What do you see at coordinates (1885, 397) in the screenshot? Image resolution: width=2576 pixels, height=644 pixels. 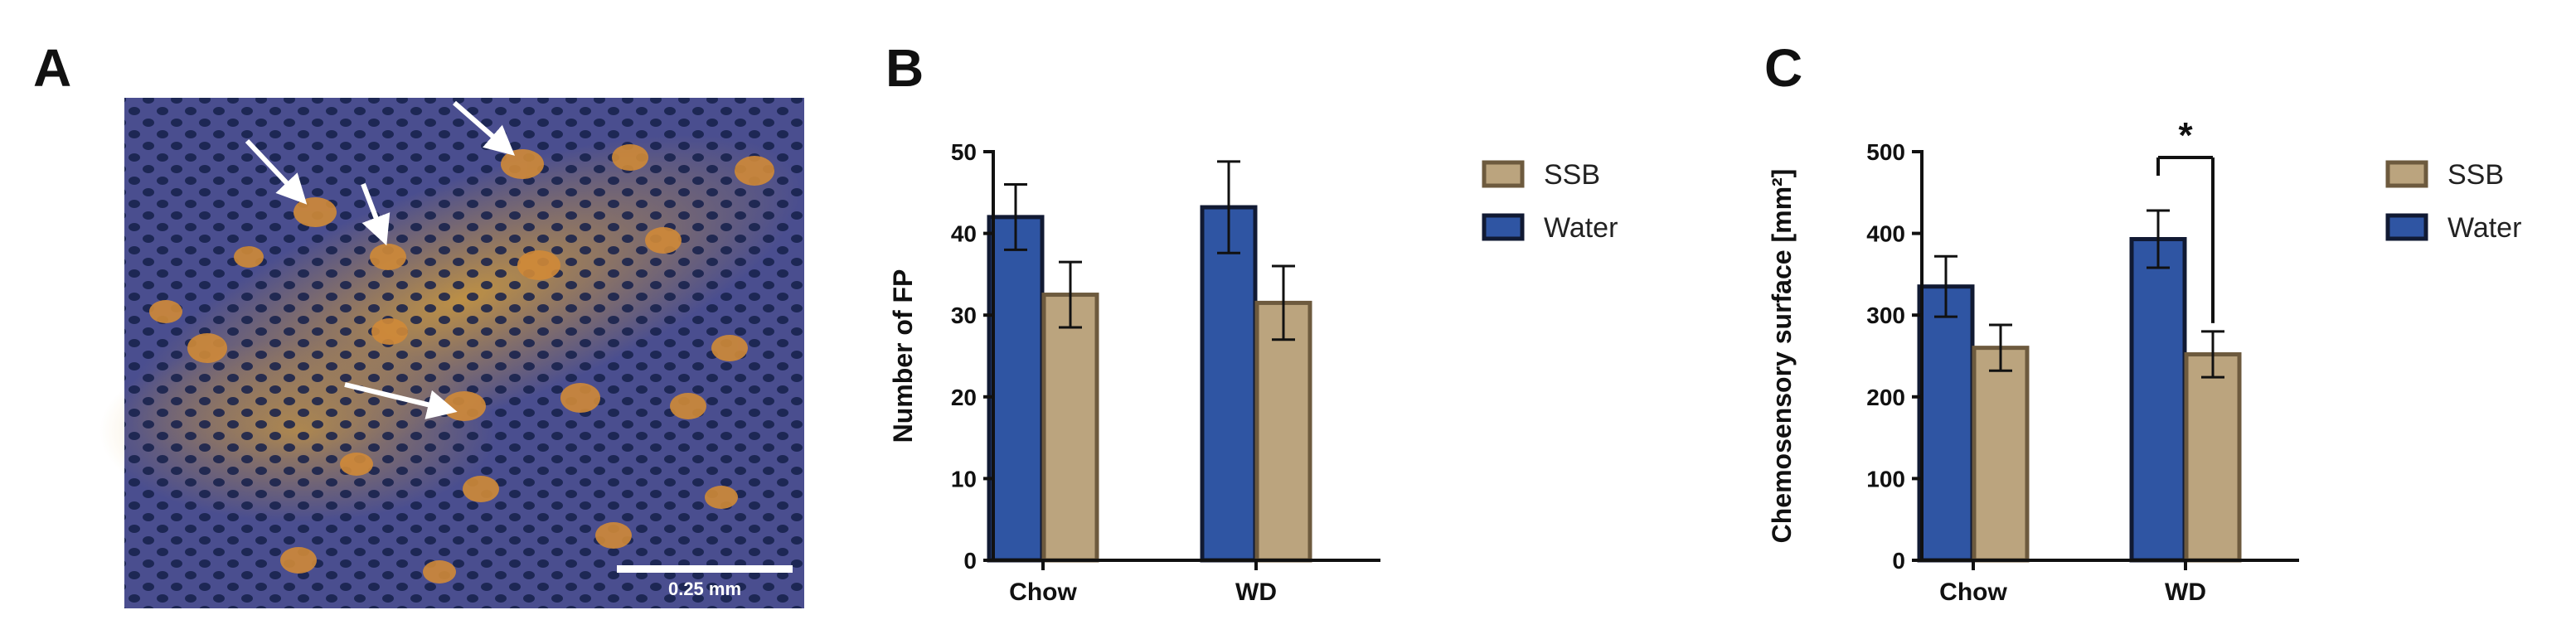 I see `y-tick-label: 200` at bounding box center [1885, 397].